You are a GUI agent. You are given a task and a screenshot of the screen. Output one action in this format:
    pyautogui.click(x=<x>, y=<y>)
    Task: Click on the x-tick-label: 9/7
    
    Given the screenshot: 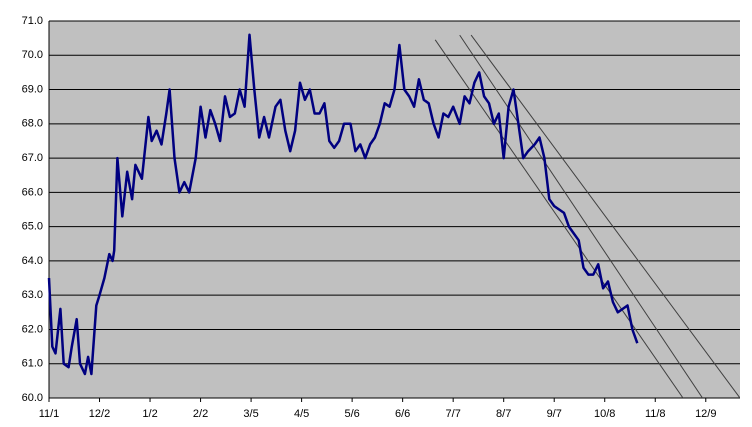 What is the action you would take?
    pyautogui.click(x=554, y=414)
    